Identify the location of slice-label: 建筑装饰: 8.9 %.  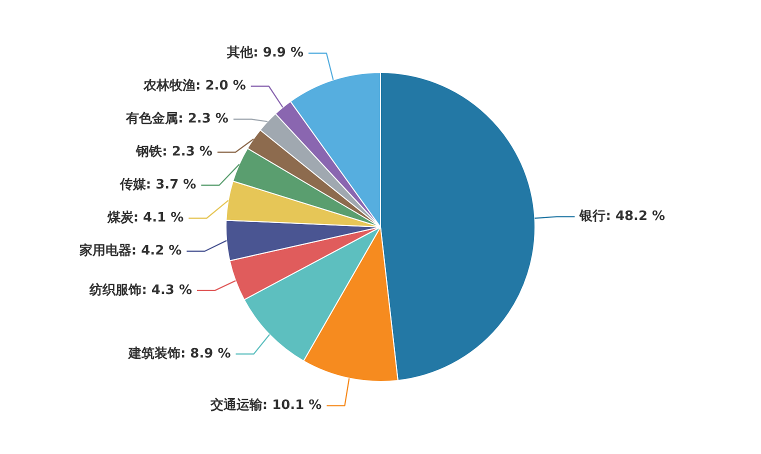
(179, 354).